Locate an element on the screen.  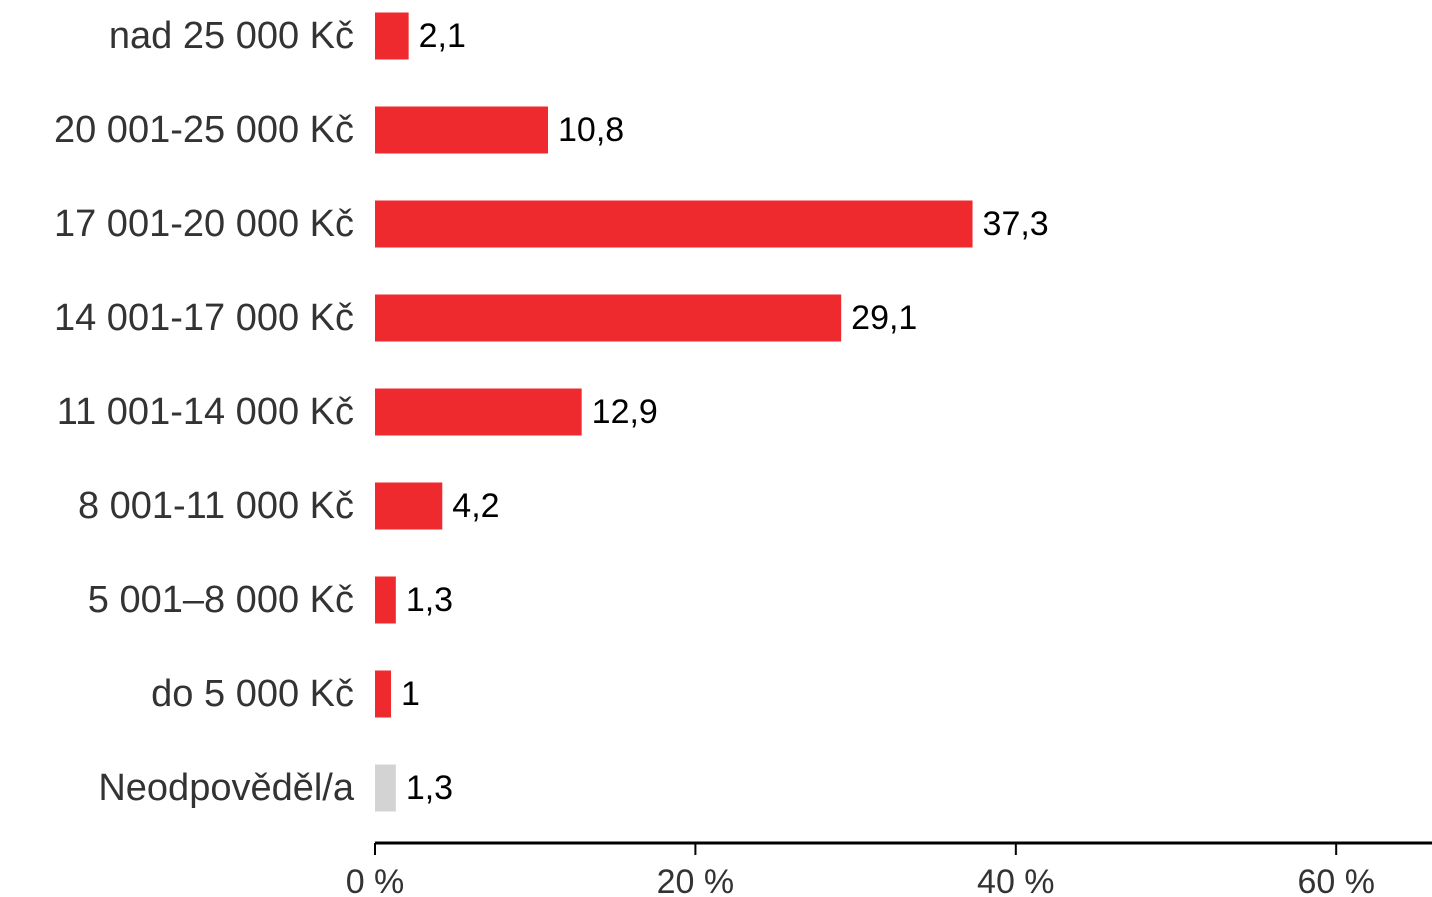
value-label: 1 is located at coordinates (410, 694).